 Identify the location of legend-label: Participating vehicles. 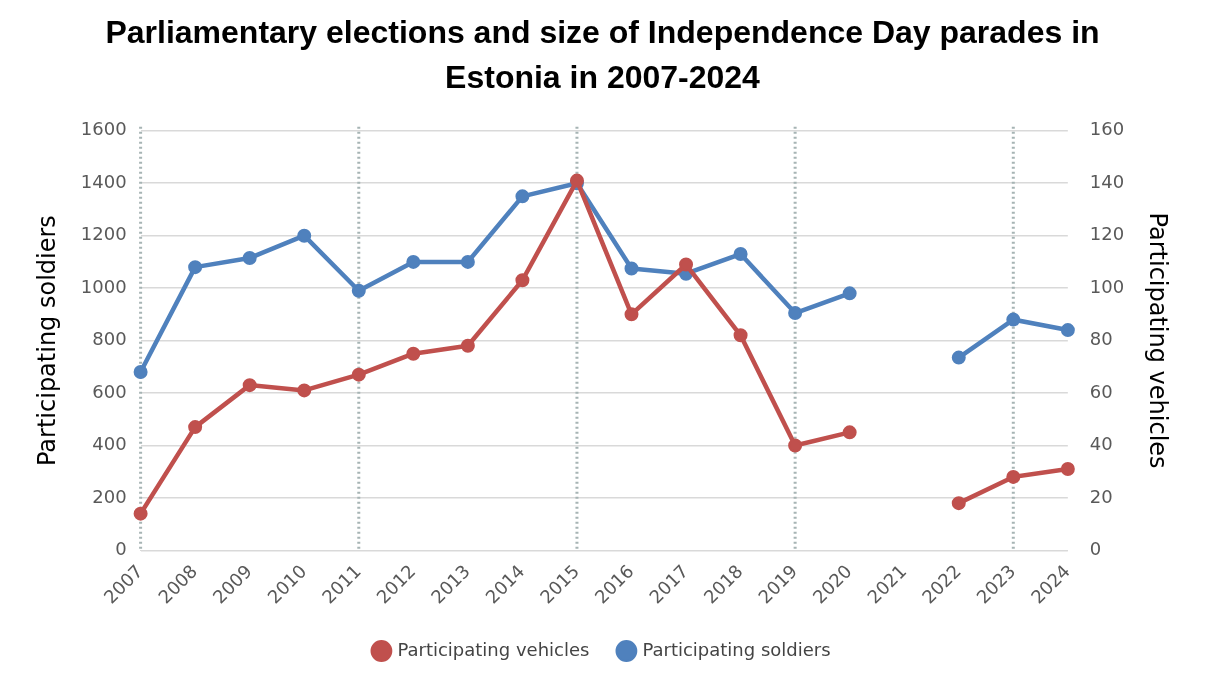
(493, 649).